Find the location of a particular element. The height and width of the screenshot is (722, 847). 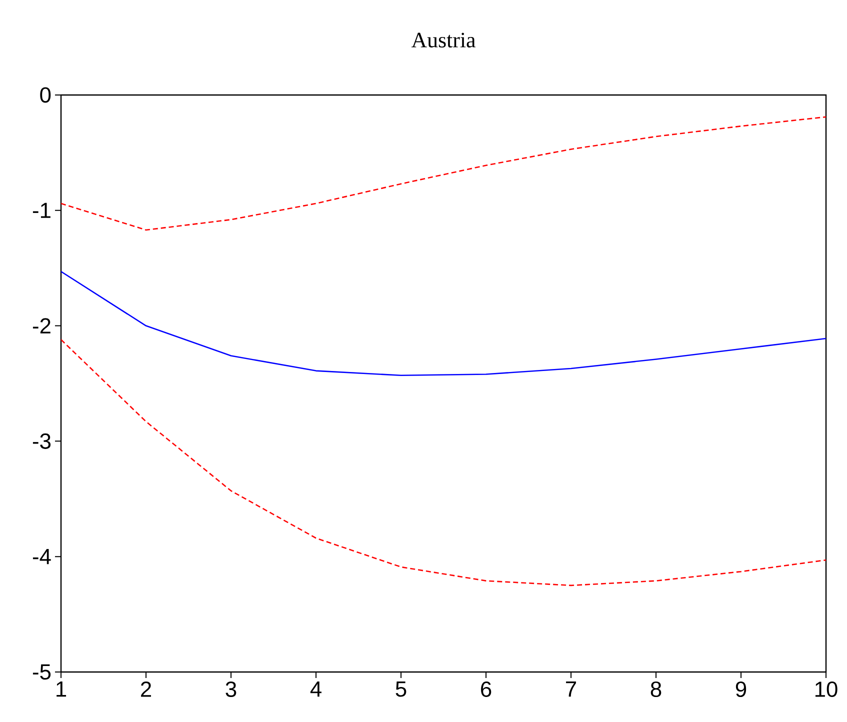

y-tick-label: -4 is located at coordinates (41, 556).